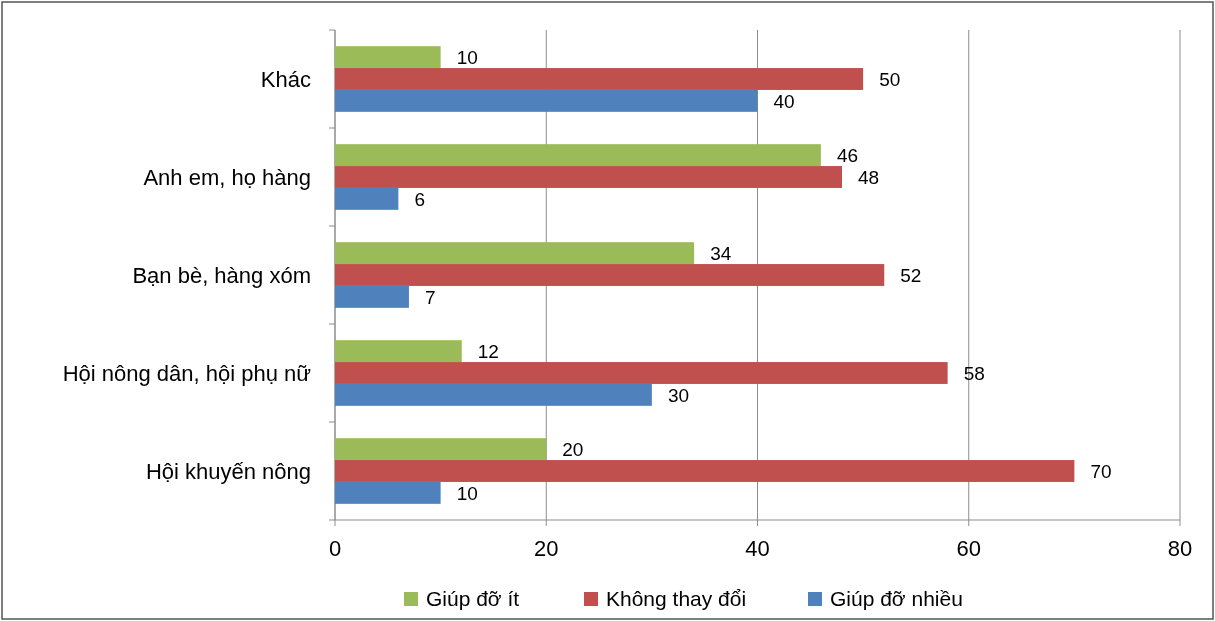 The width and height of the screenshot is (1215, 621). What do you see at coordinates (890, 79) in the screenshot?
I see `data-label: 50` at bounding box center [890, 79].